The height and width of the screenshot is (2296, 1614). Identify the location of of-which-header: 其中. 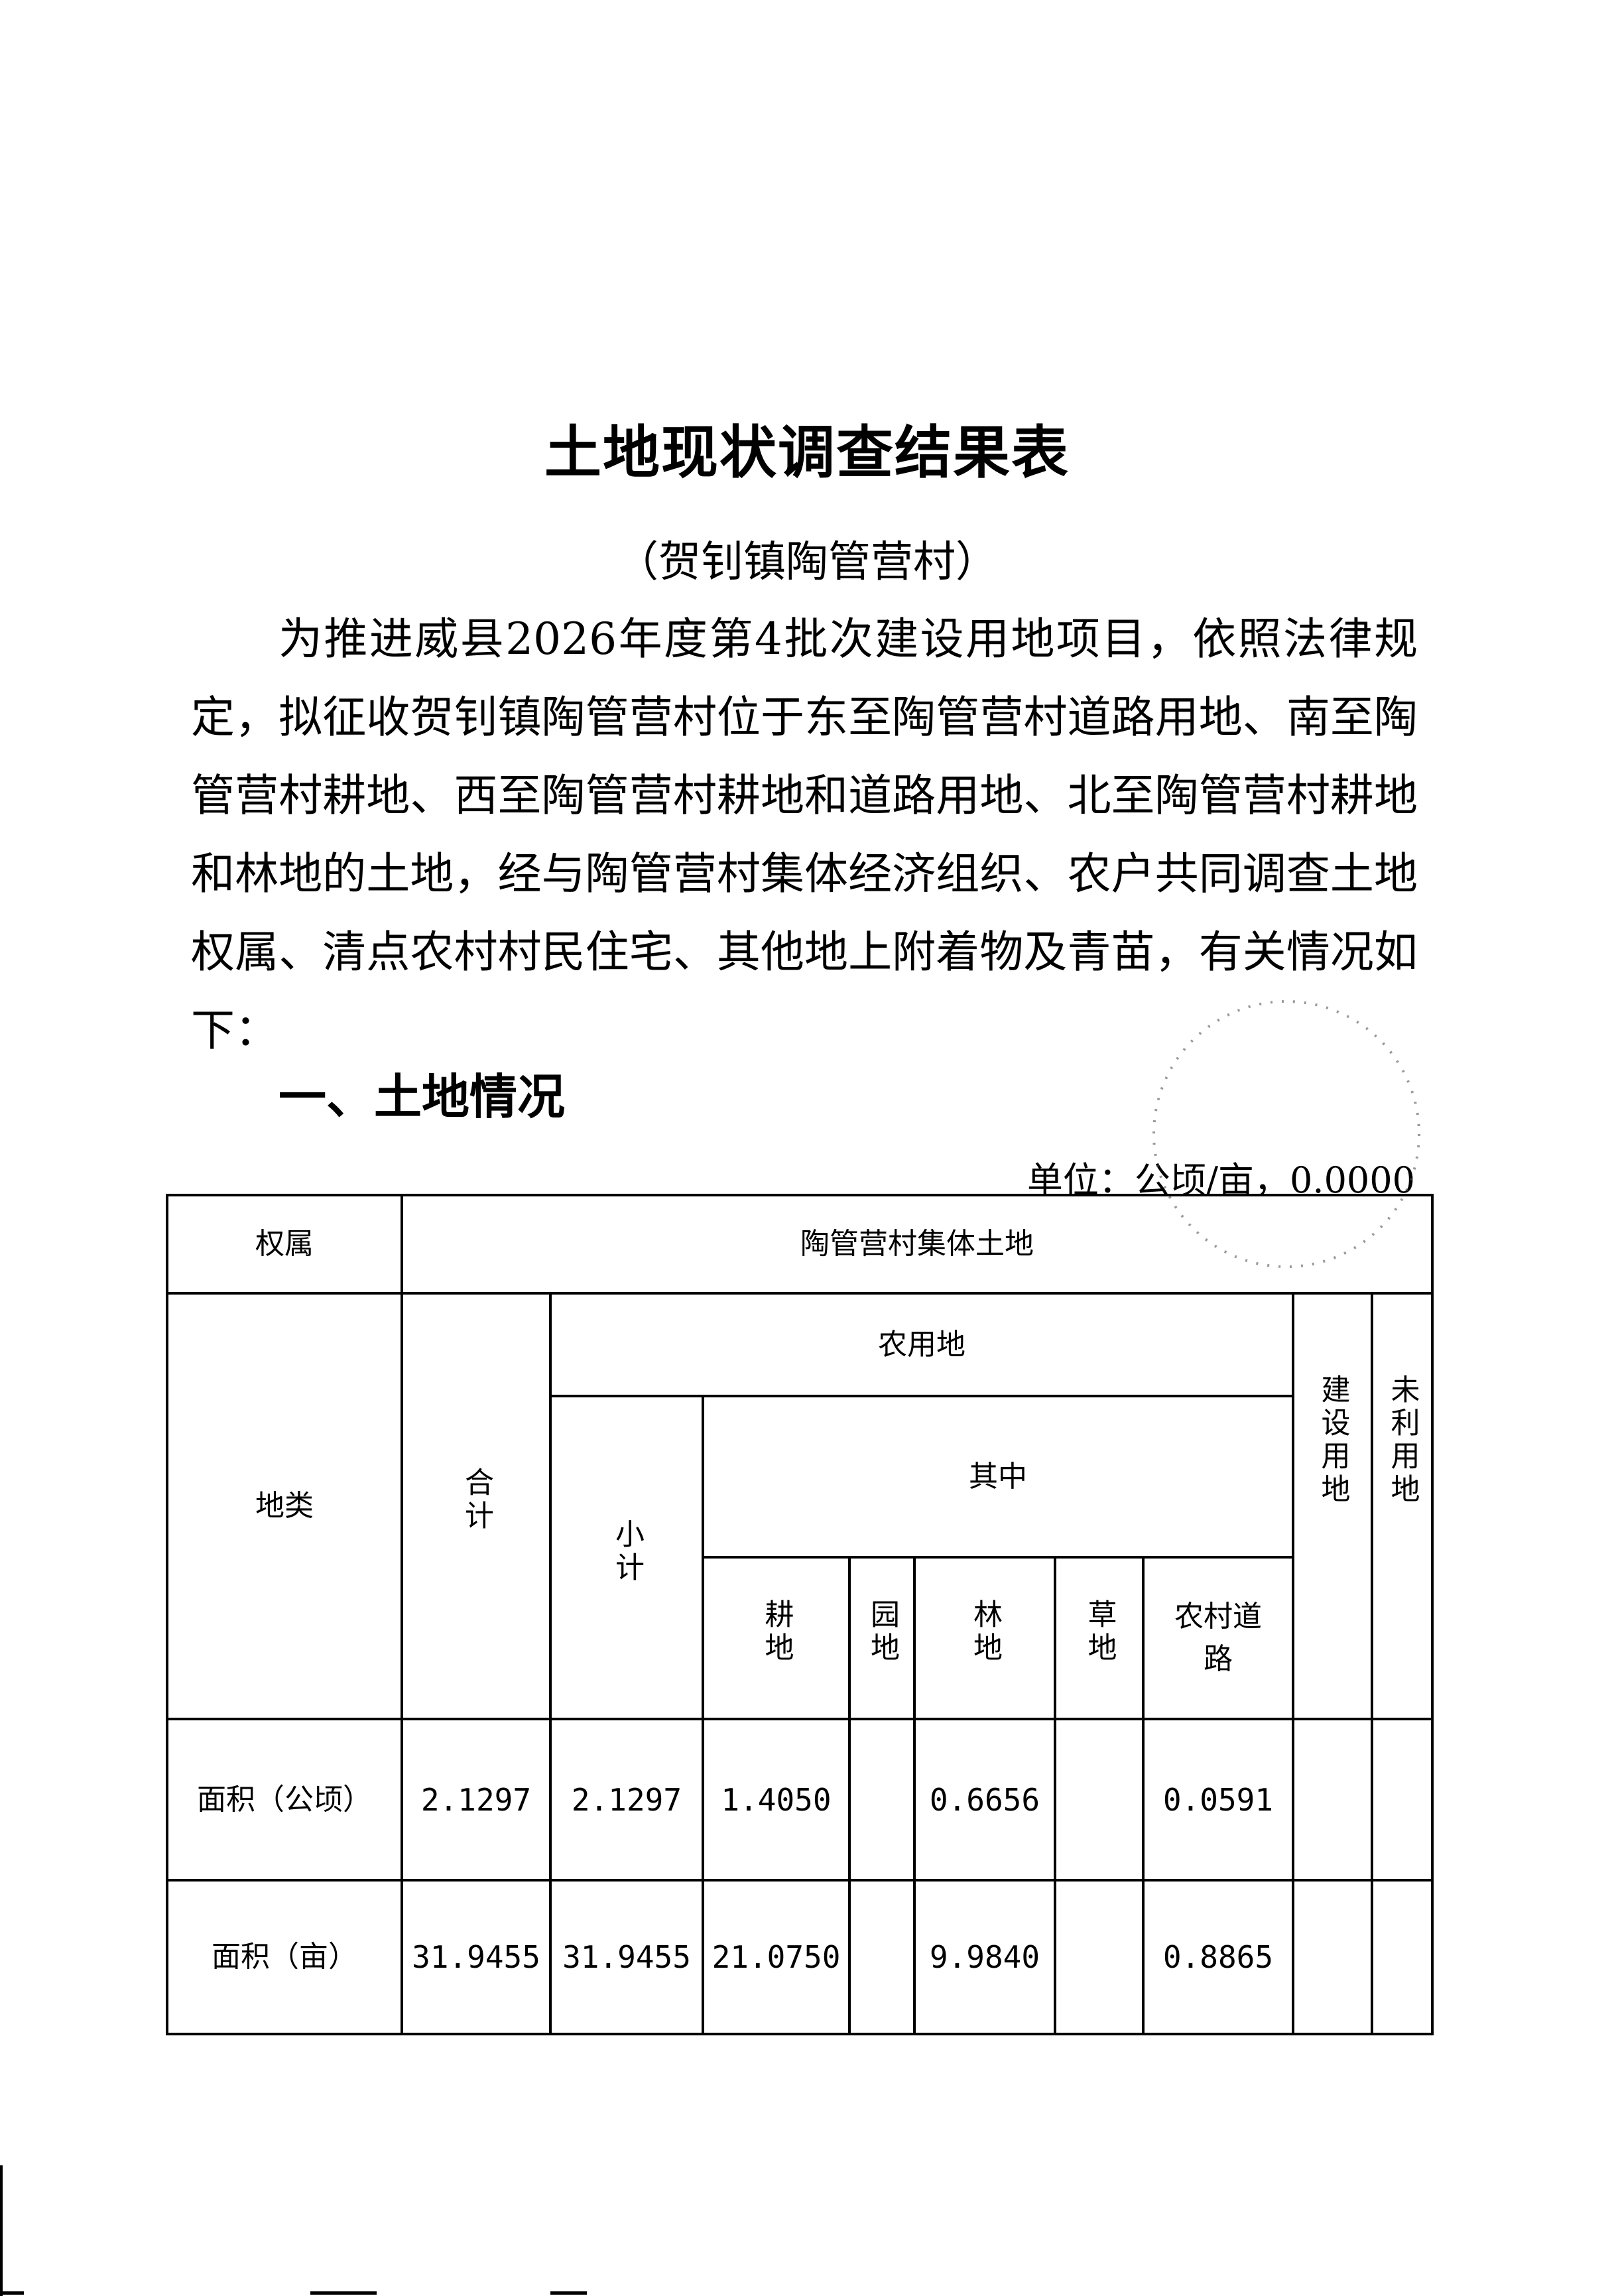
(998, 1477).